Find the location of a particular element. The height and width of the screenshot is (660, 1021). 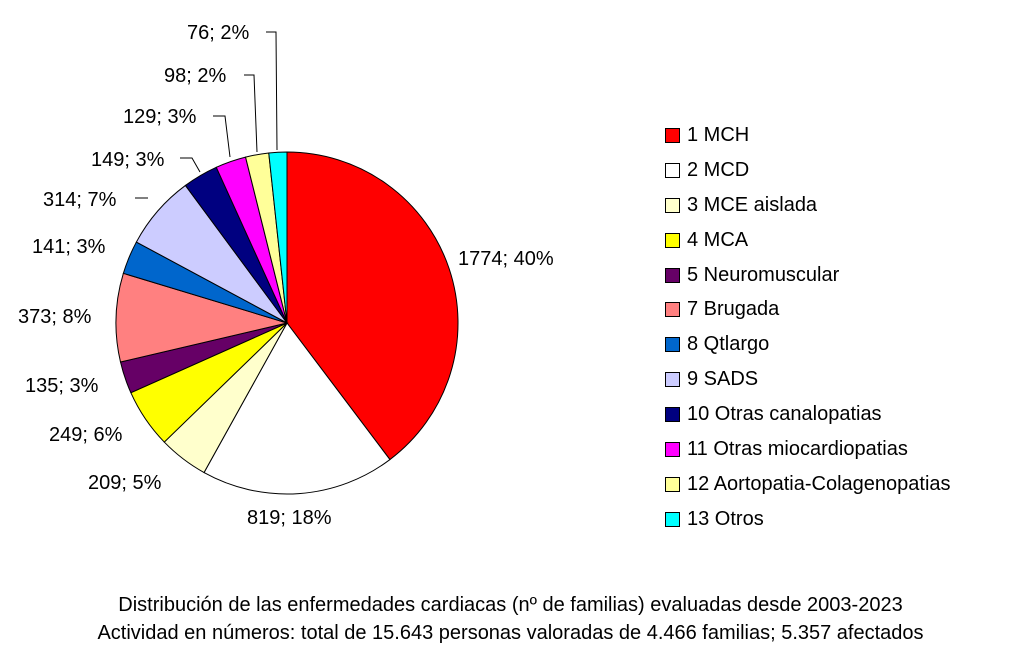

data-label-mcd: 819; 18% is located at coordinates (289, 518).